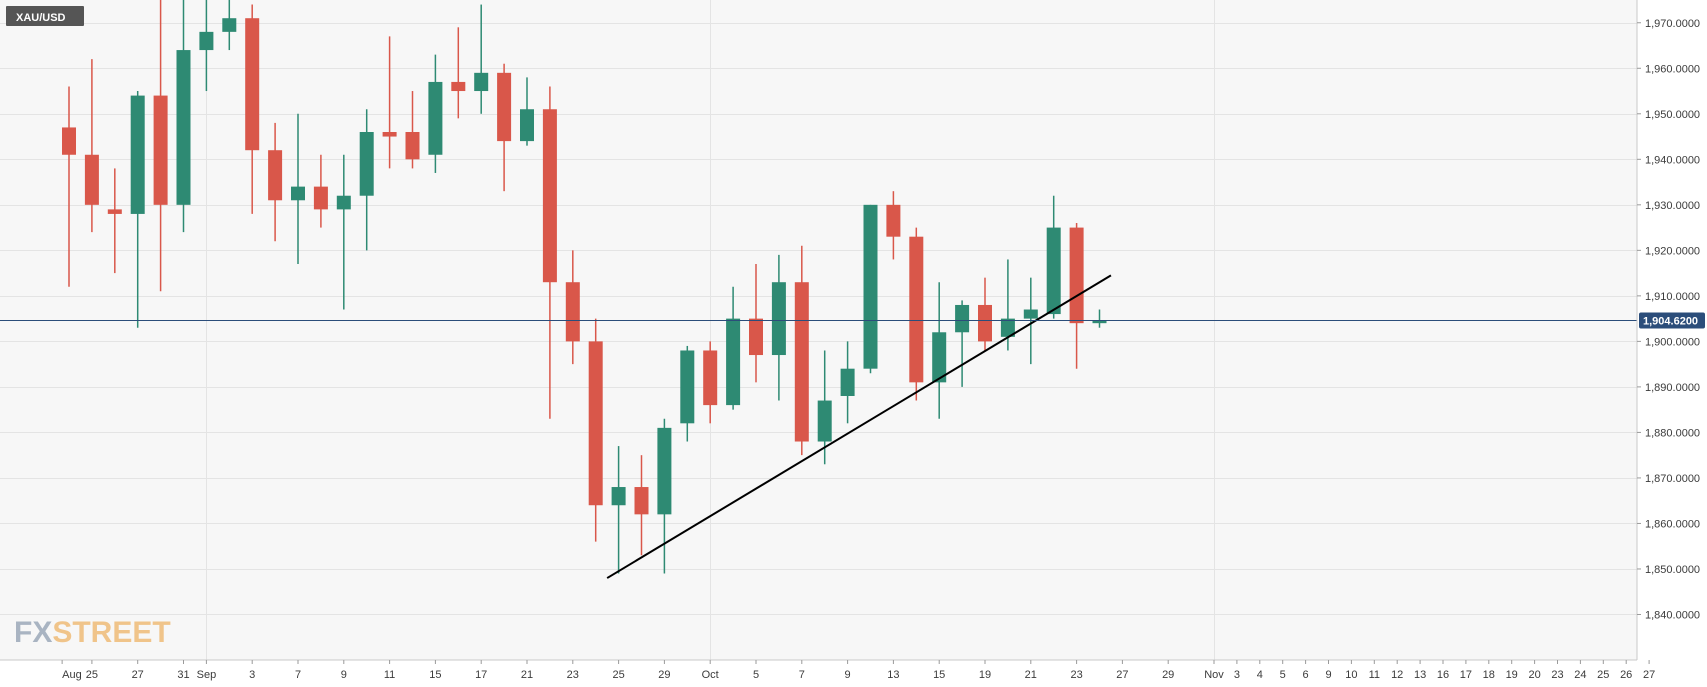 The width and height of the screenshot is (1707, 687). I want to click on x-tick-label: 21, so click(527, 675).